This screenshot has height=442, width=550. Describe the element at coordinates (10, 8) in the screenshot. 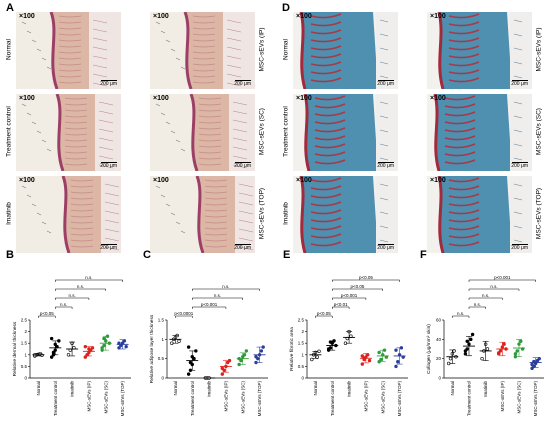

I see `panel-label-a: A` at that location.